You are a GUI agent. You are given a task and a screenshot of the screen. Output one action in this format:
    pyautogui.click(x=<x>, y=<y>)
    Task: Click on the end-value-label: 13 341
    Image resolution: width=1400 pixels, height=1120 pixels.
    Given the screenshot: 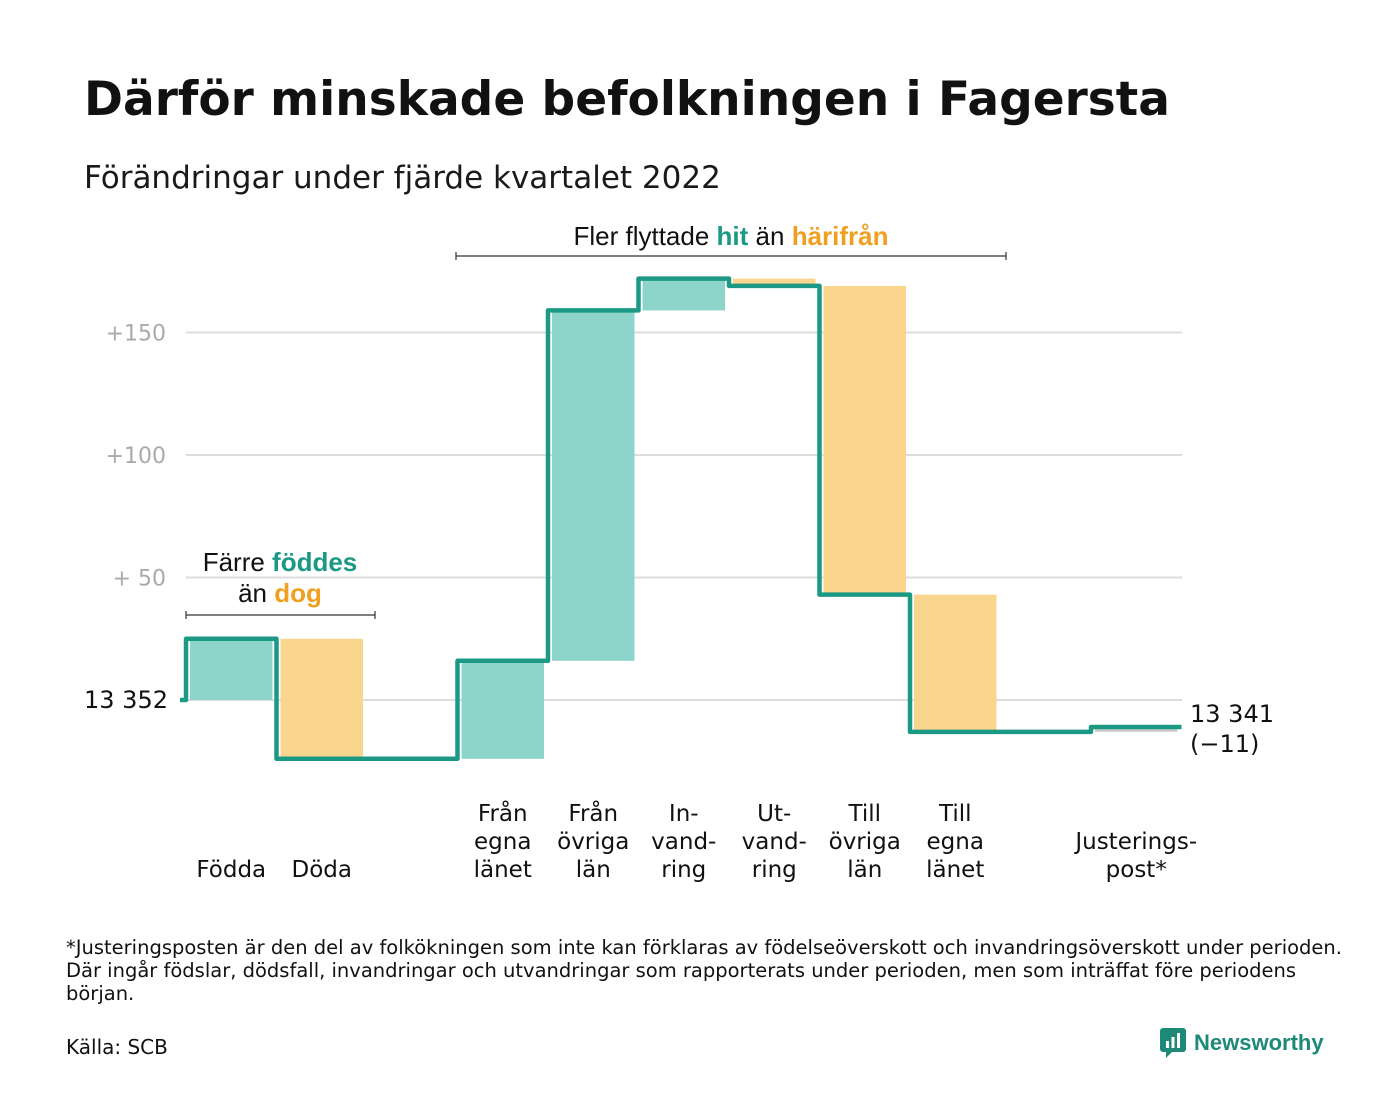 What is the action you would take?
    pyautogui.click(x=1232, y=714)
    